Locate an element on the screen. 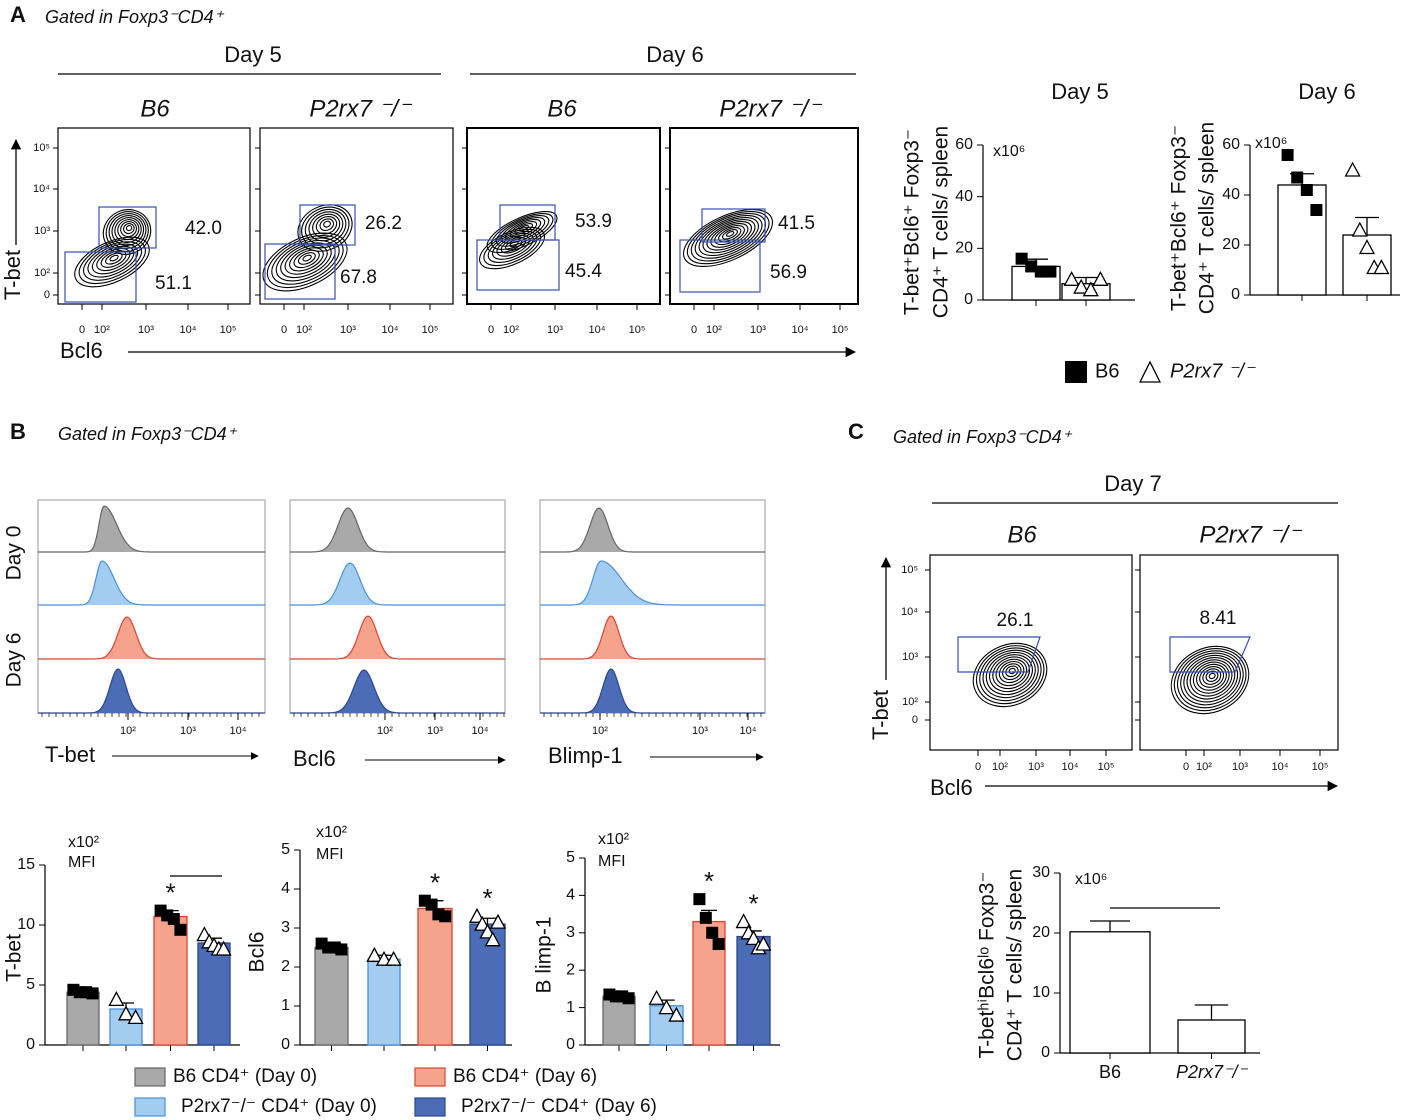 The height and width of the screenshot is (1120, 1417). y-tick-label: 10² is located at coordinates (910, 702).